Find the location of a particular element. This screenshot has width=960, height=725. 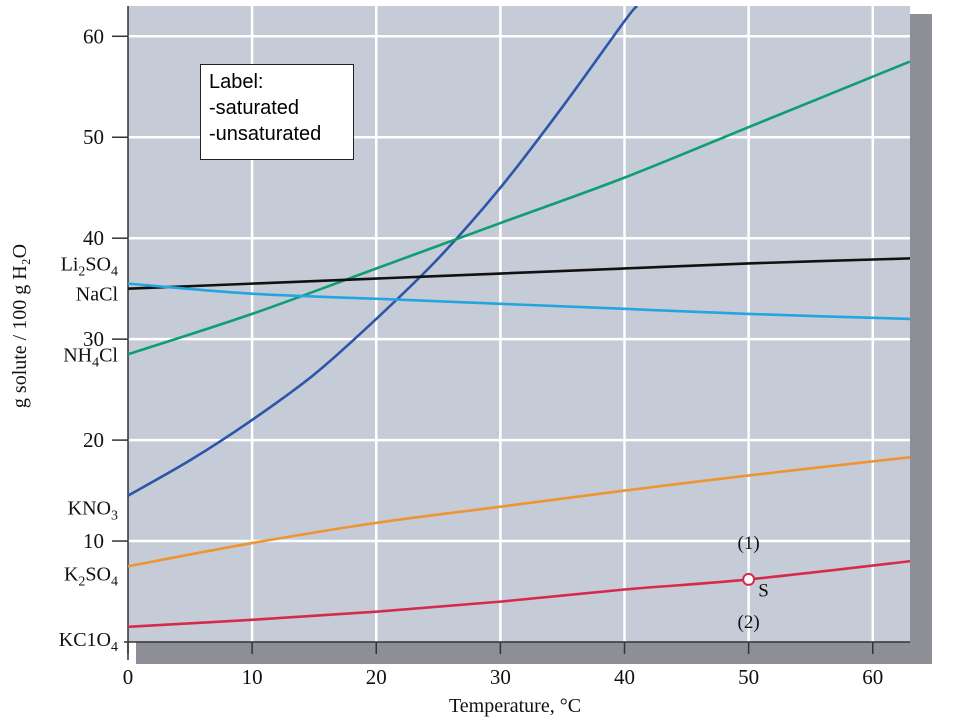

series-axis-label-part: NaCl is located at coordinates (97, 295).